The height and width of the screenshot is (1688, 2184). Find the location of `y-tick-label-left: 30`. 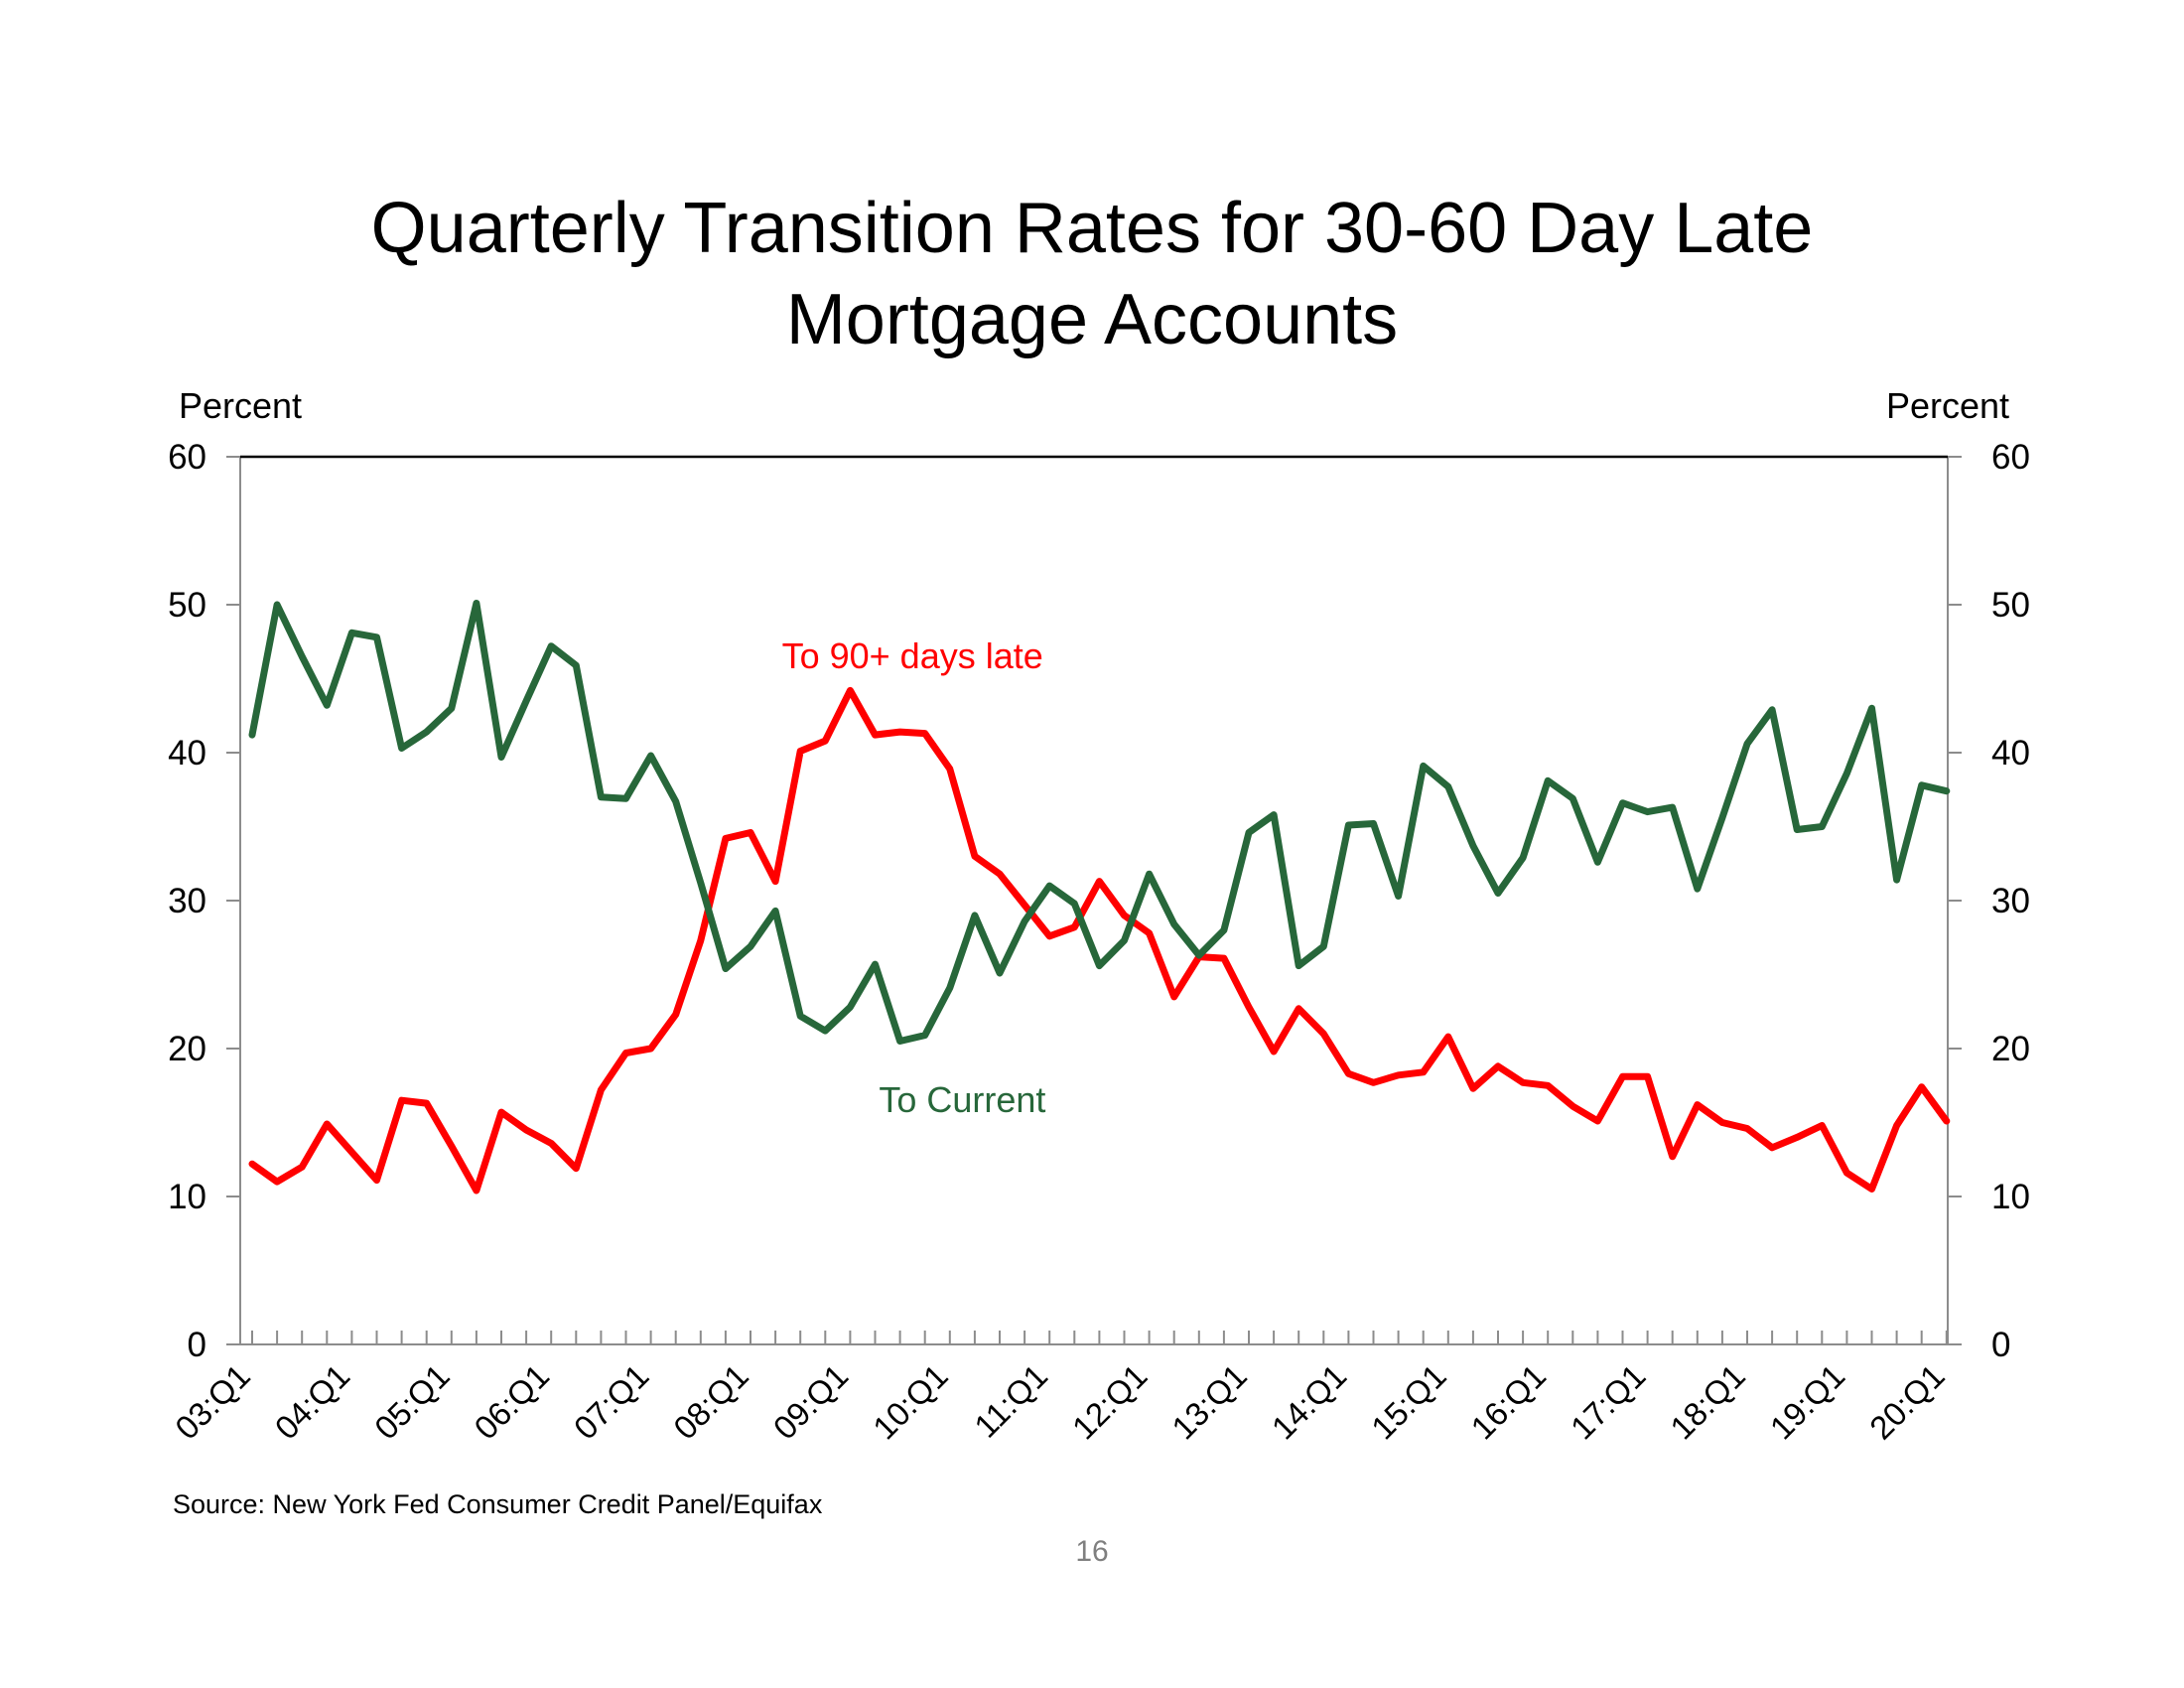

y-tick-label-left: 30 is located at coordinates (187, 901).